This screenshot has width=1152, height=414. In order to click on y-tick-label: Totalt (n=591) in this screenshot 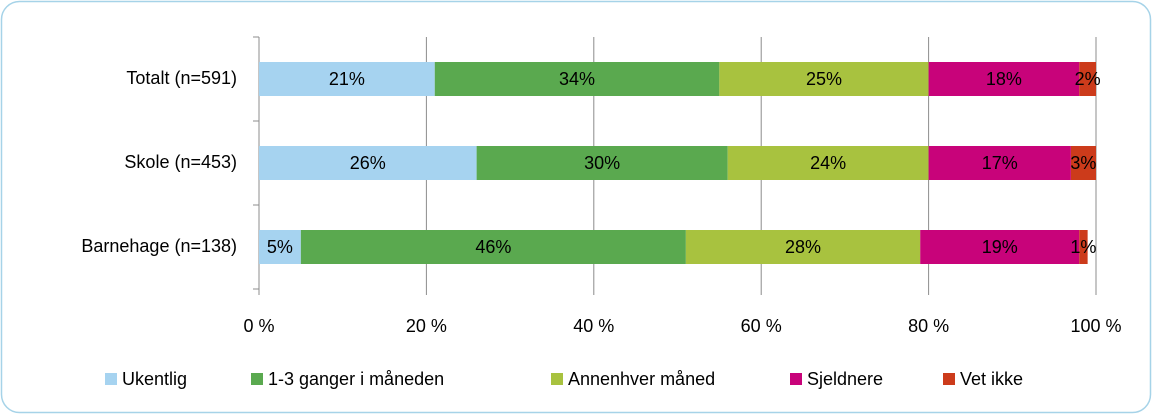, I will do `click(181, 78)`.